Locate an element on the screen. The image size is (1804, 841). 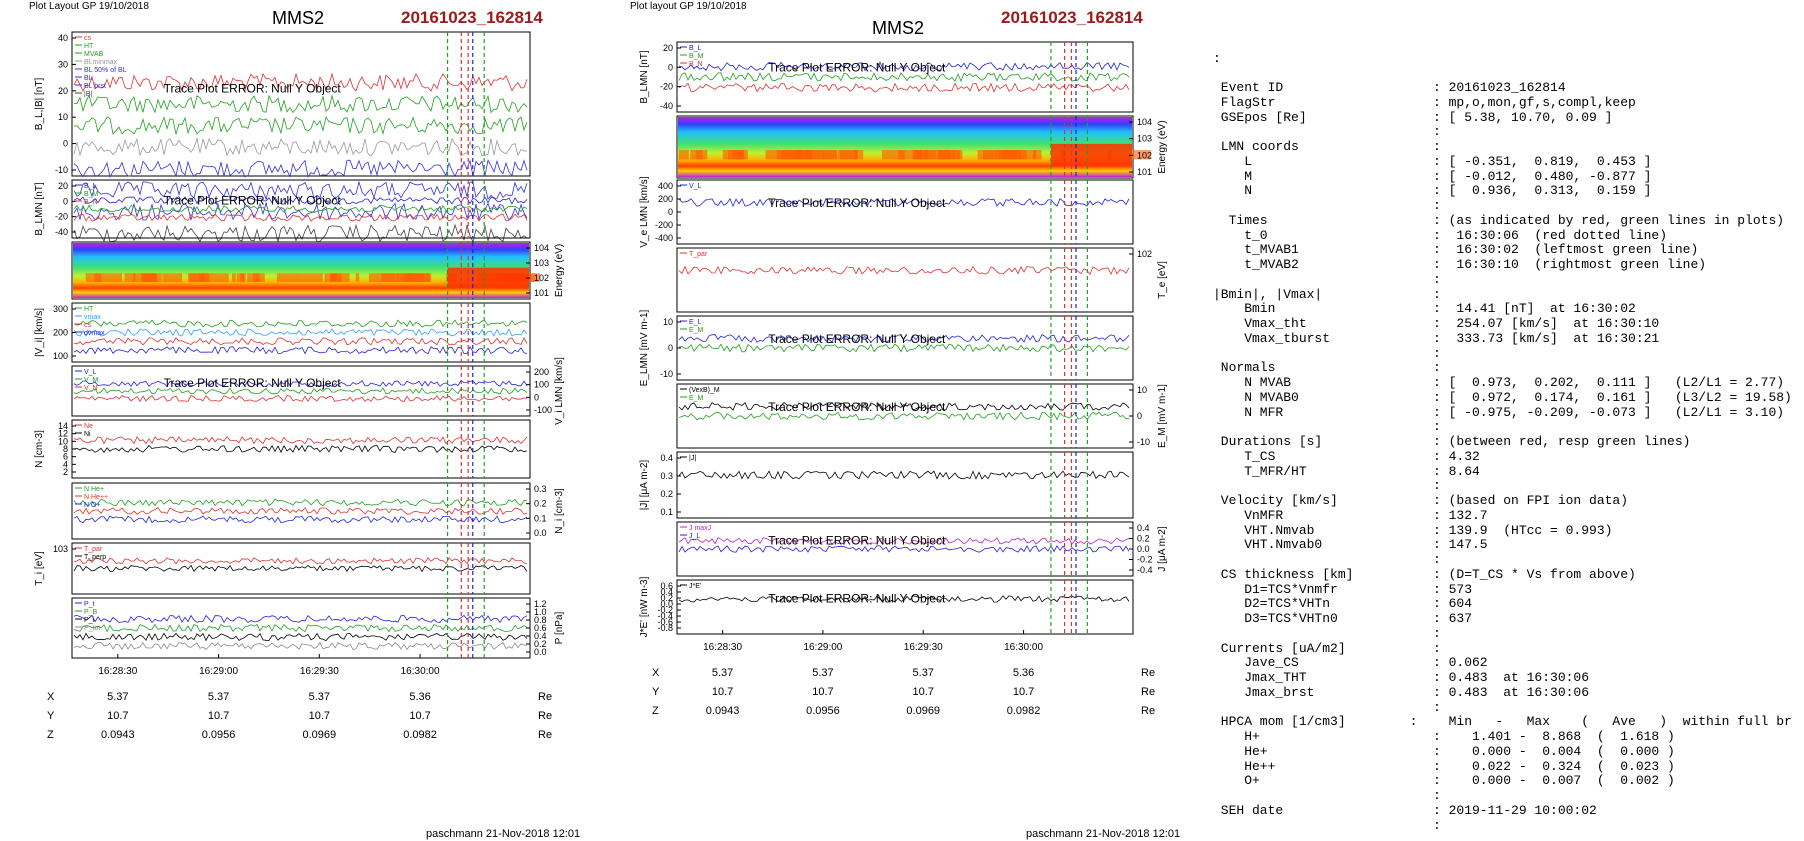
y-tick-label: 103 is located at coordinates (60, 549).